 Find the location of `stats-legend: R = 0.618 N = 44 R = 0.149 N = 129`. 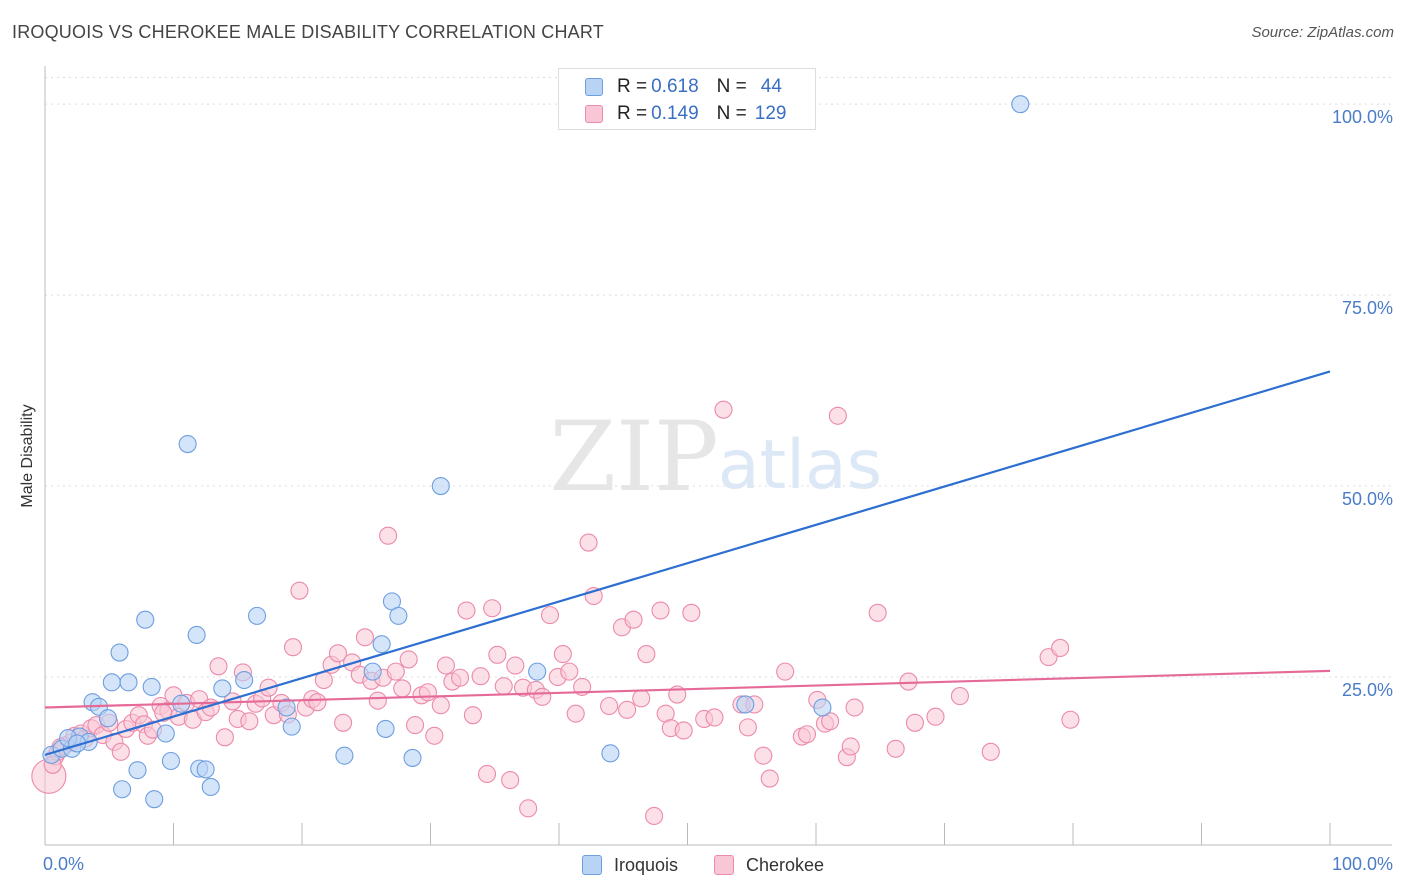

stats-legend: R = 0.618 N = 44 R = 0.149 N = 129 is located at coordinates (687, 99).